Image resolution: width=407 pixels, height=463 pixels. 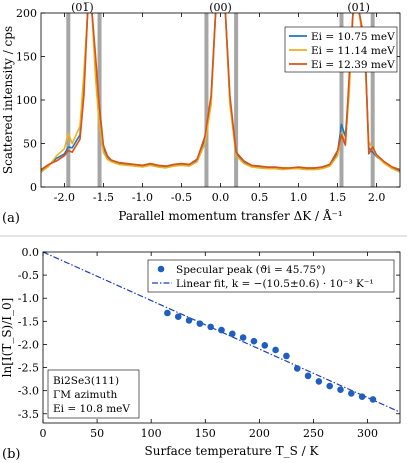 What do you see at coordinates (85, 395) in the screenshot?
I see `annotation-line: ΓM azimuth` at bounding box center [85, 395].